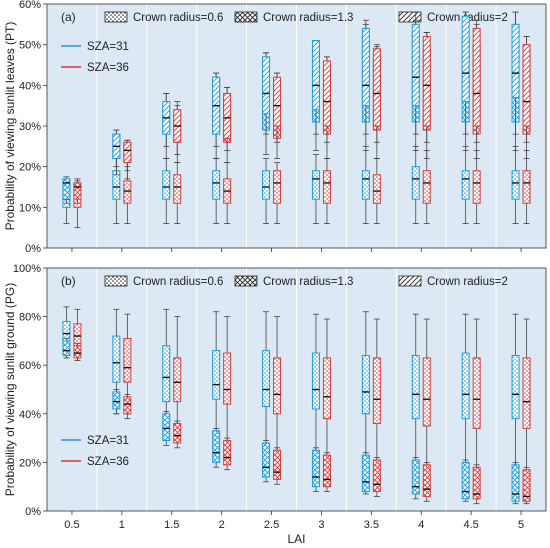 The height and width of the screenshot is (548, 550). Describe the element at coordinates (222, 525) in the screenshot. I see `x-tick-label: 2` at that location.